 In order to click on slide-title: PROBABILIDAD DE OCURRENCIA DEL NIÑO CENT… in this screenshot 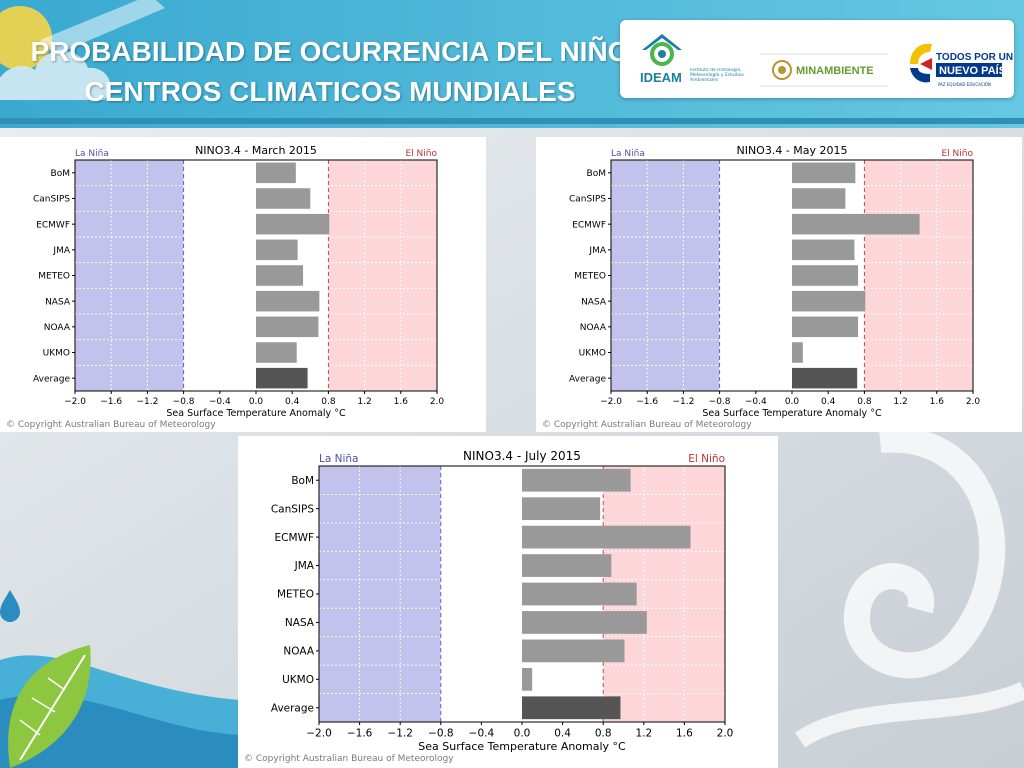, I will do `click(330, 72)`.